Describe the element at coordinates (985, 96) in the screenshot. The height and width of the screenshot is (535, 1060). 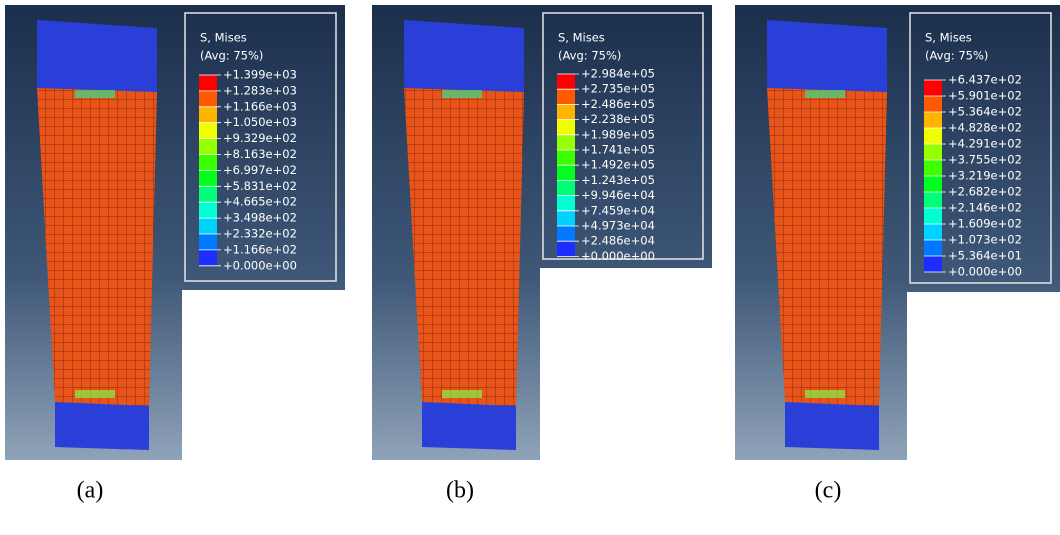
I see `legend-level: +5.901e+02` at that location.